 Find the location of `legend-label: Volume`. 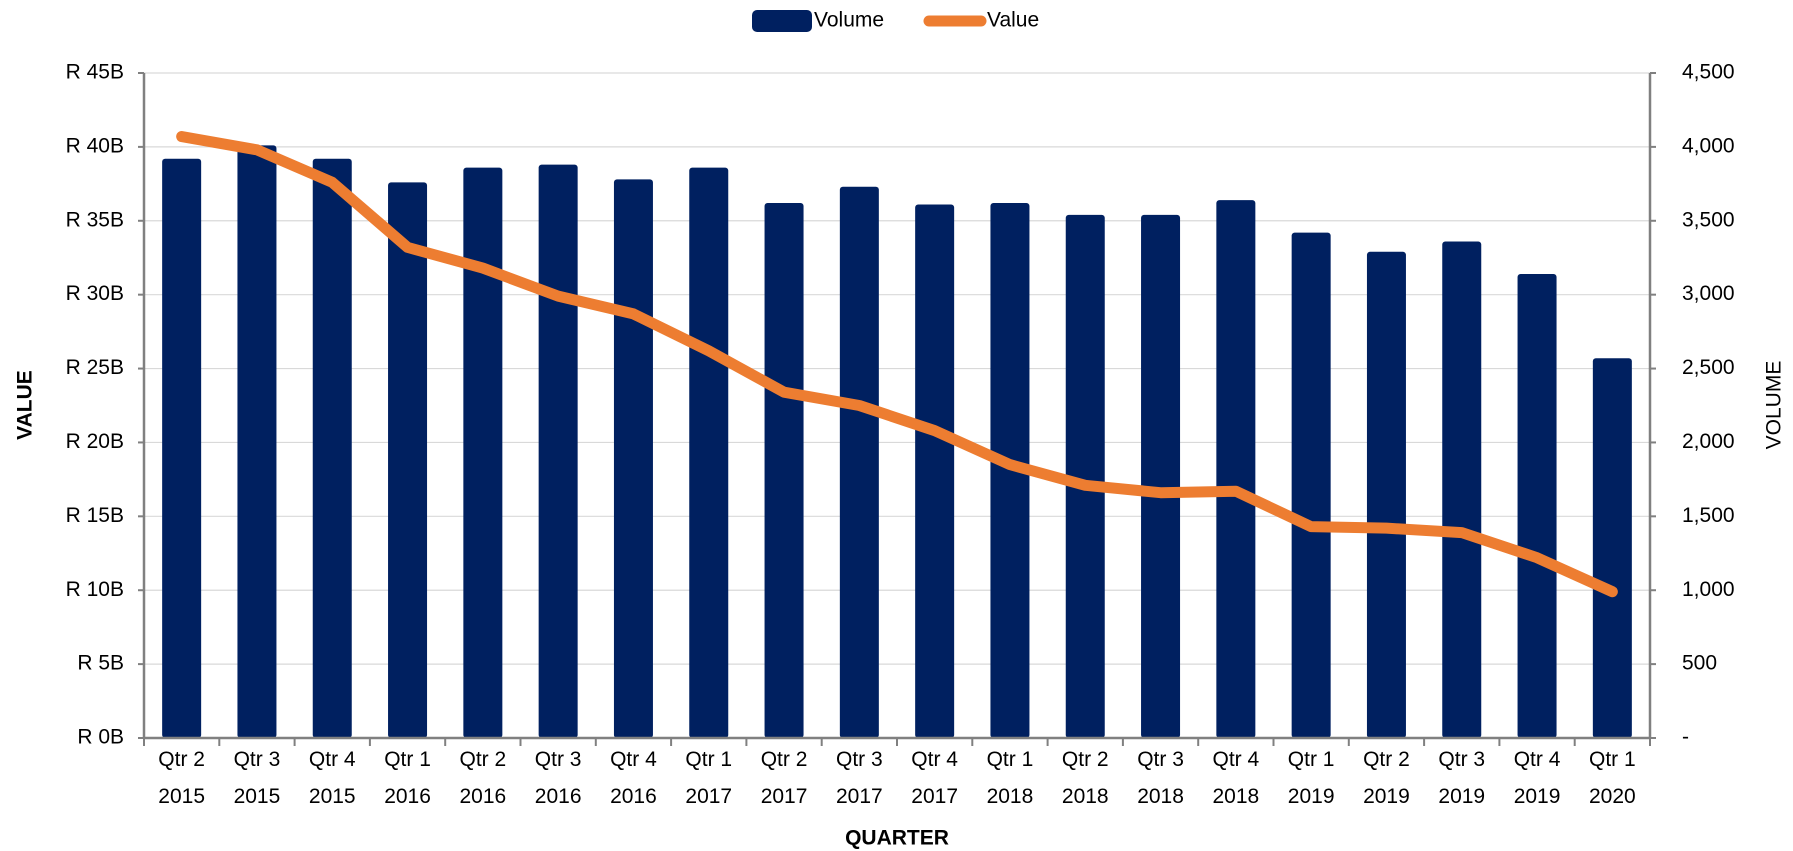

legend-label: Volume is located at coordinates (849, 20).